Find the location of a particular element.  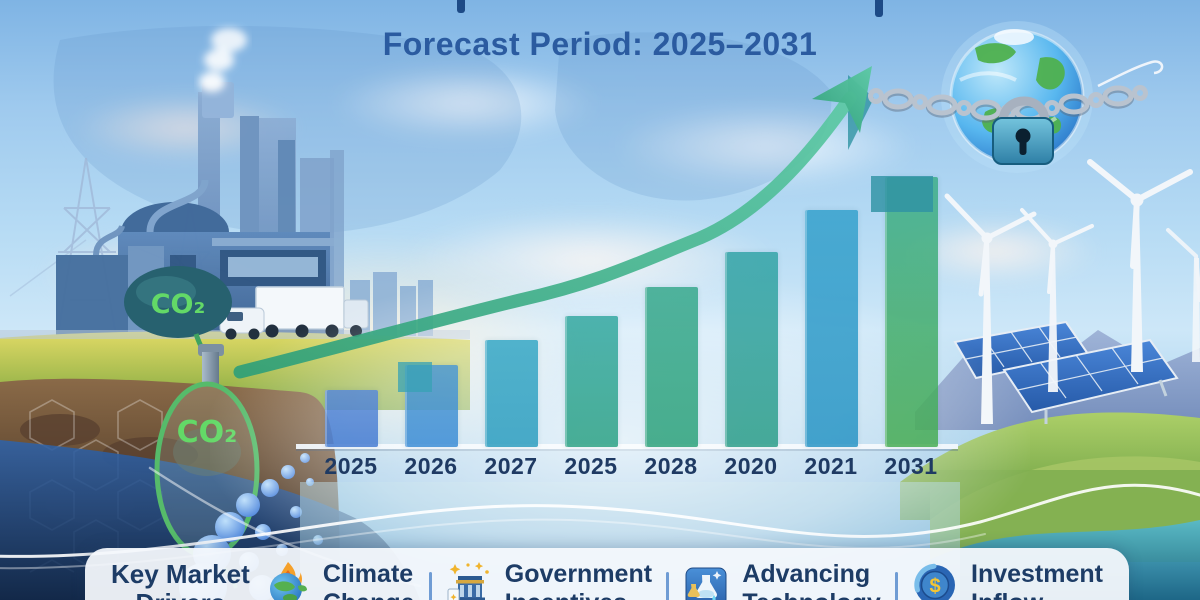

driver-label-line1: Advancing is located at coordinates (806, 574).